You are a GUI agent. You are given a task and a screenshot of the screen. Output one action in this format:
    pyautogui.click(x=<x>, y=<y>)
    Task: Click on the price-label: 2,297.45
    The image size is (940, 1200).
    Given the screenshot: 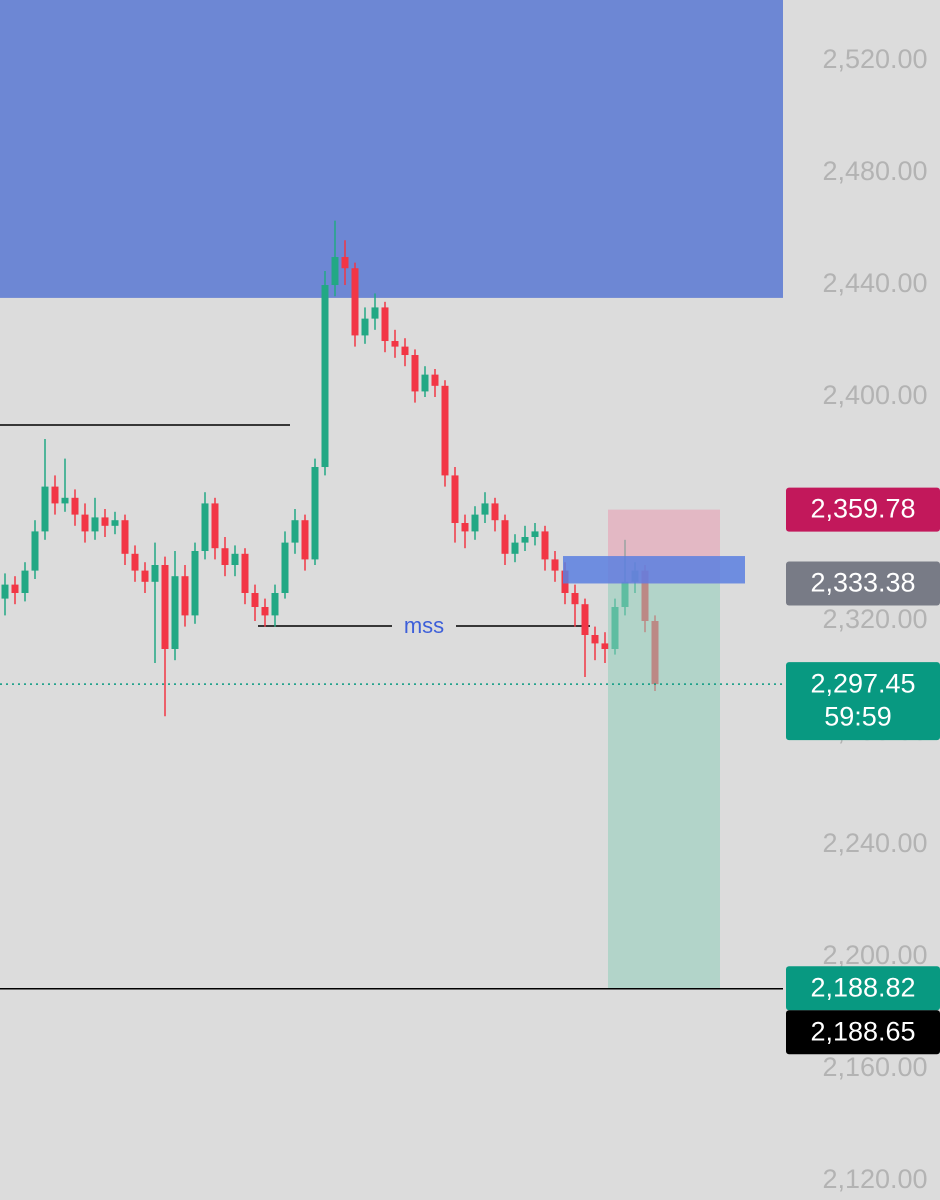 What is the action you would take?
    pyautogui.click(x=862, y=683)
    